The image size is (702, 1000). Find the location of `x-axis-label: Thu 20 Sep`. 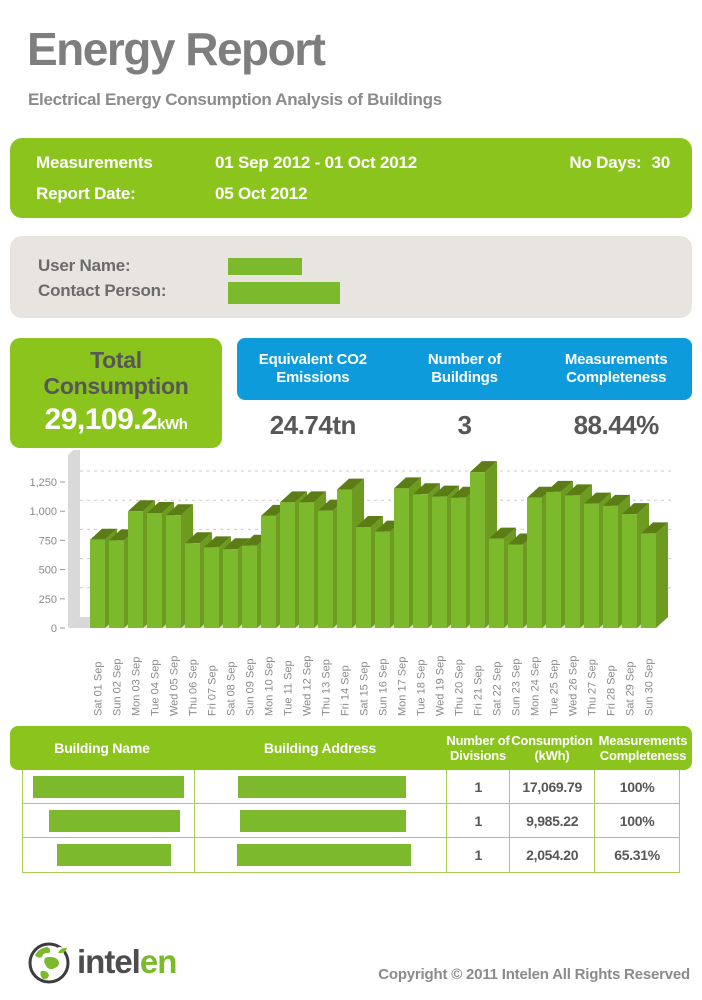

x-axis-label: Thu 20 Sep is located at coordinates (460, 687).